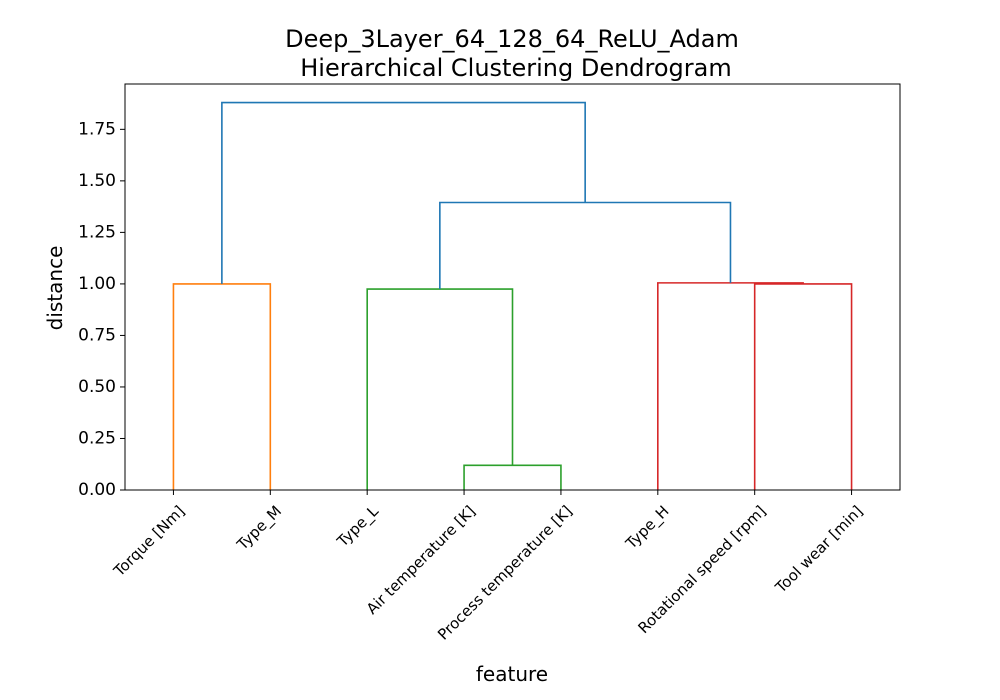 The image size is (1000, 700). What do you see at coordinates (512, 674) in the screenshot?
I see `x-axis-label: feature` at bounding box center [512, 674].